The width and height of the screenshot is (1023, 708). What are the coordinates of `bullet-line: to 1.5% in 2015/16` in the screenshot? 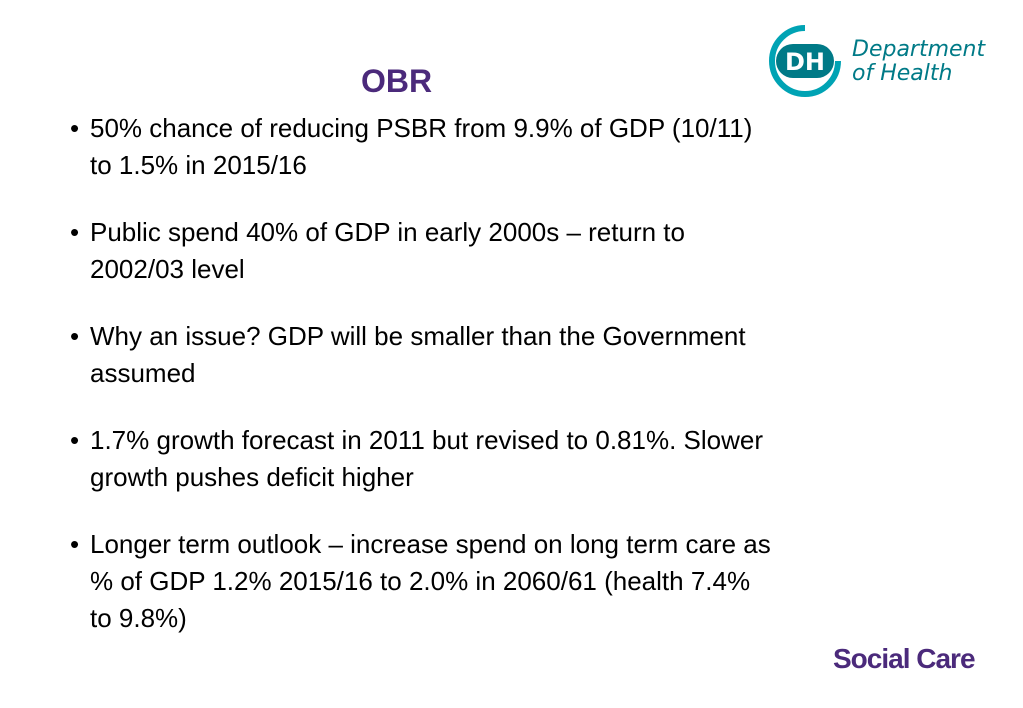 It's located at (198, 165).